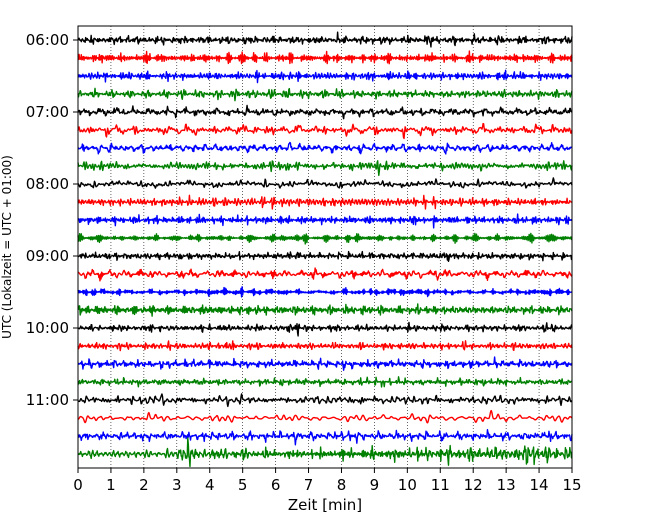 The image size is (650, 524). Describe the element at coordinates (539, 485) in the screenshot. I see `x-tick-label: 14` at that location.